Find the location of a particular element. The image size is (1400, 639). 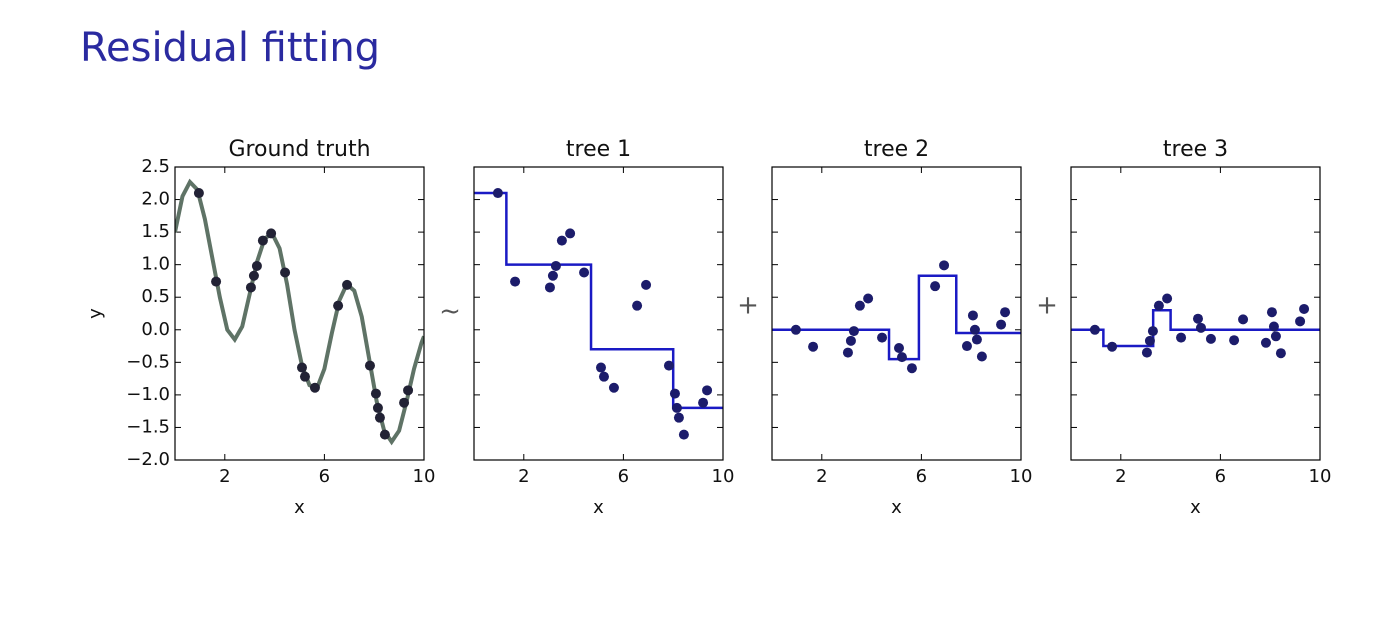

y-tick-label: 2.0 is located at coordinates (155, 199).